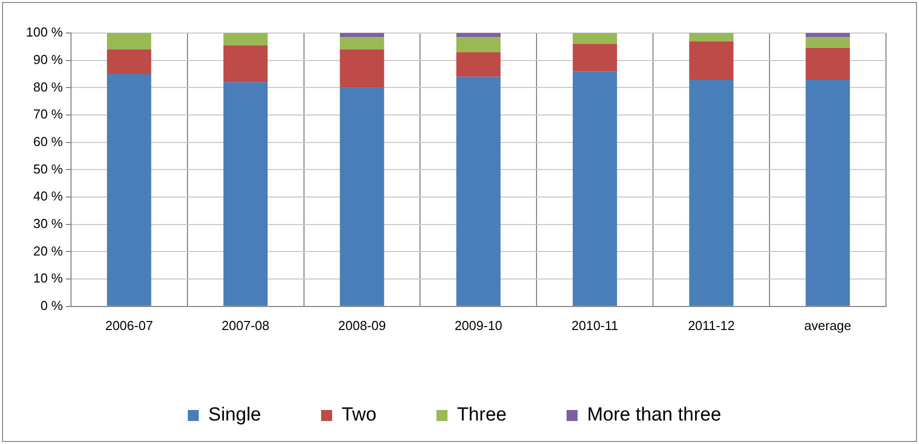 This screenshot has height=444, width=919. Describe the element at coordinates (48, 59) in the screenshot. I see `y-tick-label: 90 %` at that location.